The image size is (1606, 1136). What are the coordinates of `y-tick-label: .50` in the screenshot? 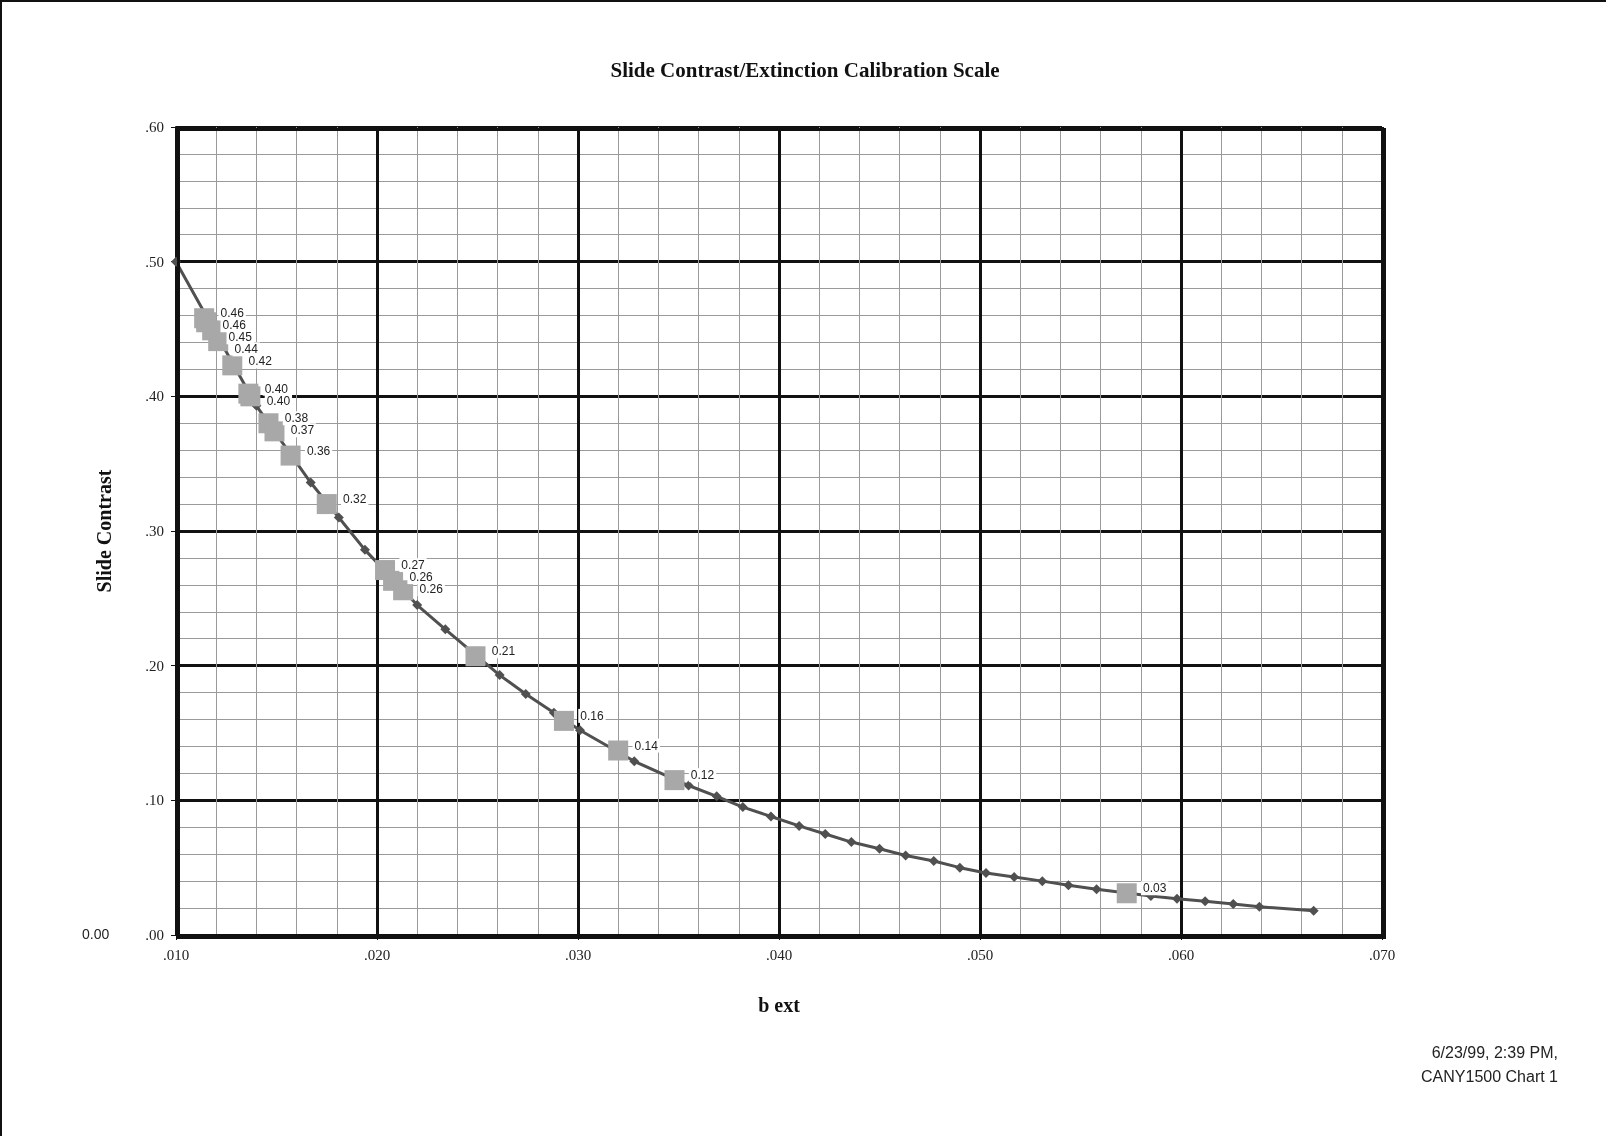 It's located at (154, 261).